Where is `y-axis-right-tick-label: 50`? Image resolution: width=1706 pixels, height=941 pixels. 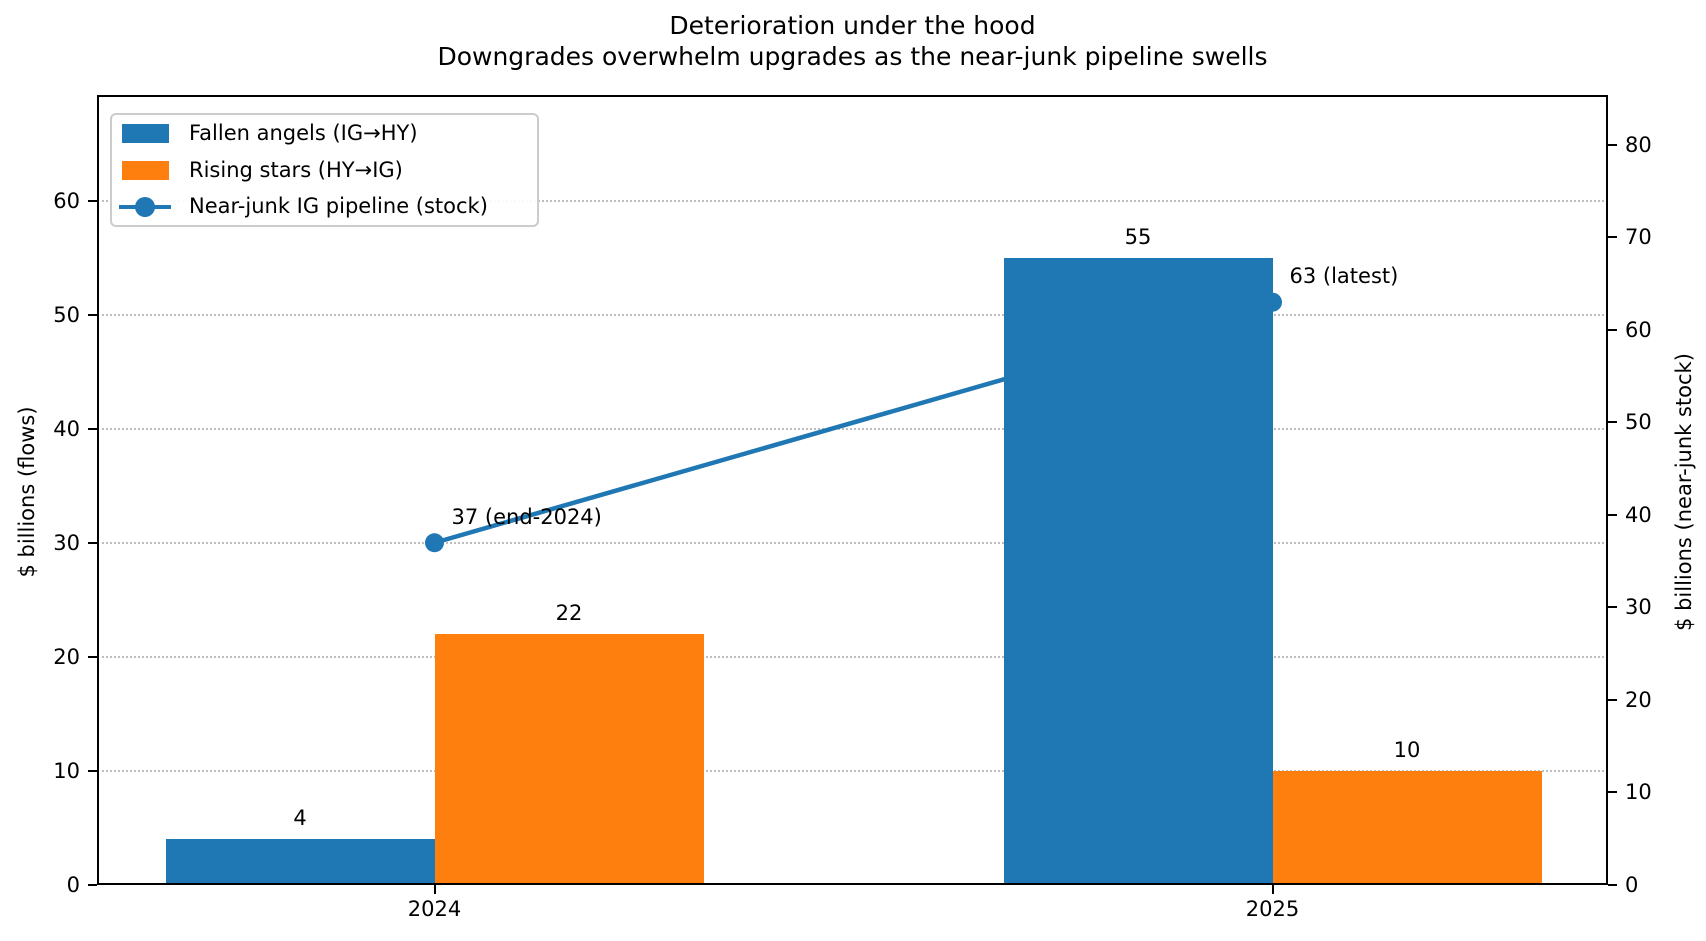
y-axis-right-tick-label: 50 is located at coordinates (1638, 422).